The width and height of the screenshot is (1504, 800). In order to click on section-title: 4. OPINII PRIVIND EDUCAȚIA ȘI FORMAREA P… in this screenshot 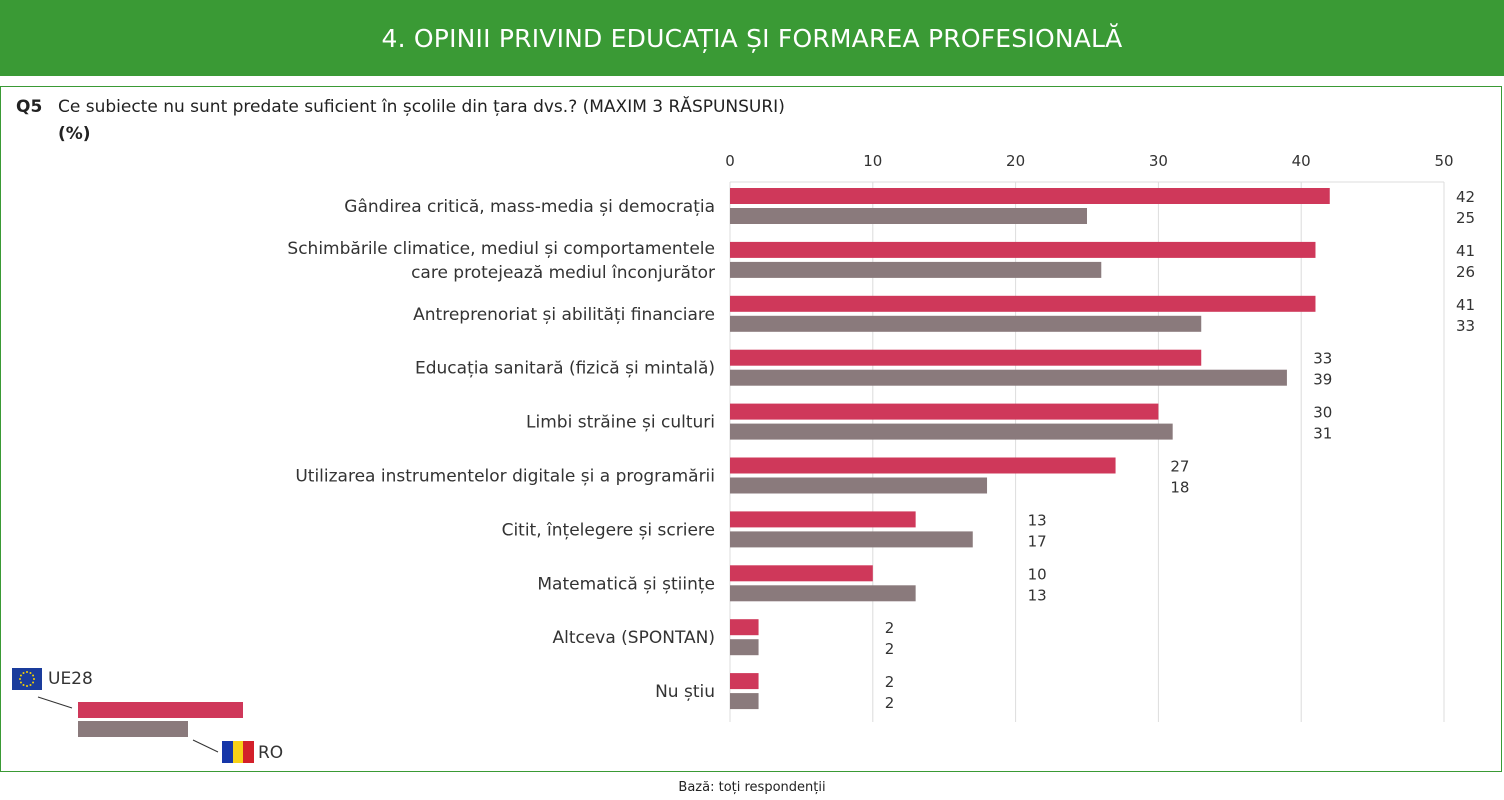, I will do `click(752, 38)`.